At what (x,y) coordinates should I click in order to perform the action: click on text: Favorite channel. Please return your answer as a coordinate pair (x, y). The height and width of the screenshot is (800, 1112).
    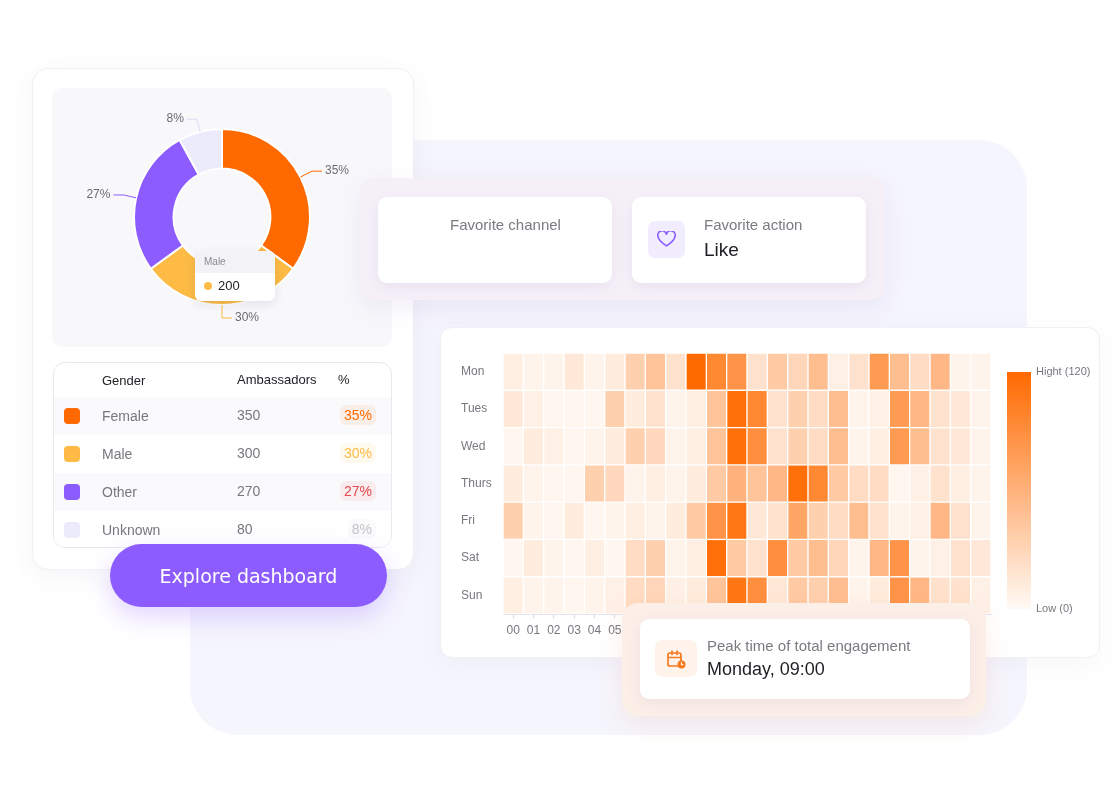
    Looking at the image, I should click on (505, 224).